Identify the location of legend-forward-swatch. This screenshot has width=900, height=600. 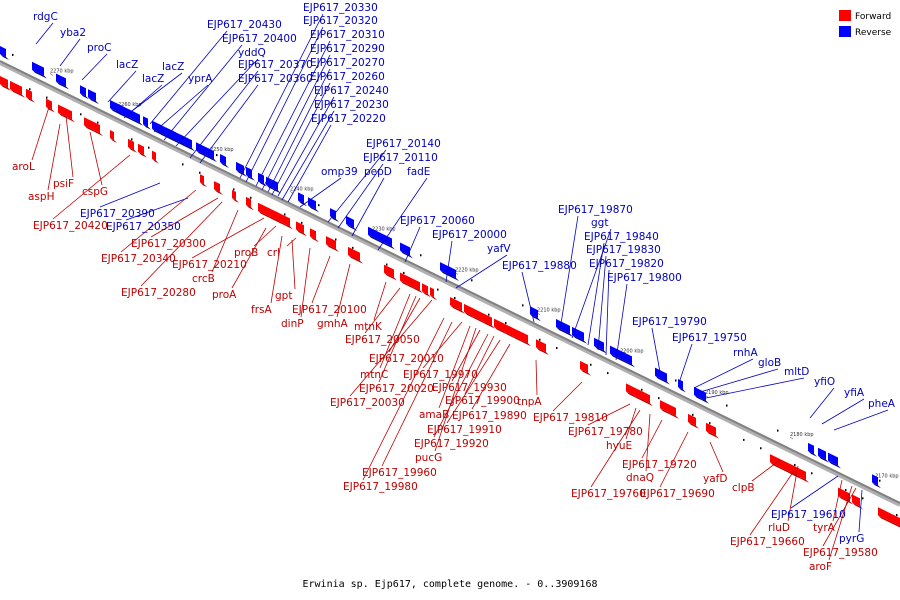
(845, 15).